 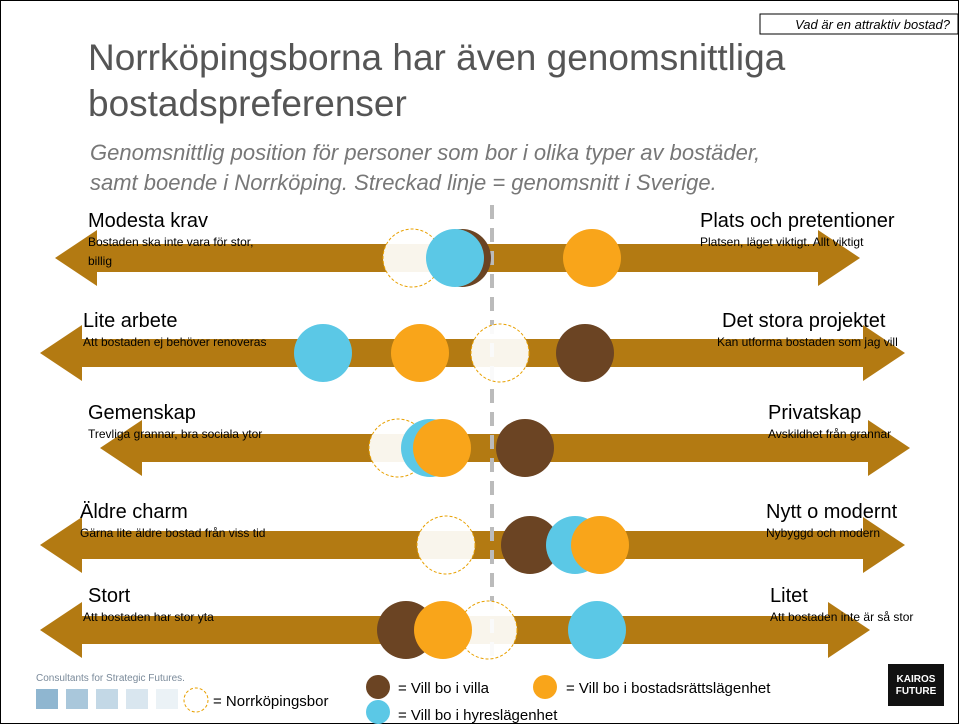 What do you see at coordinates (916, 691) in the screenshot?
I see `logo: FUTURE` at bounding box center [916, 691].